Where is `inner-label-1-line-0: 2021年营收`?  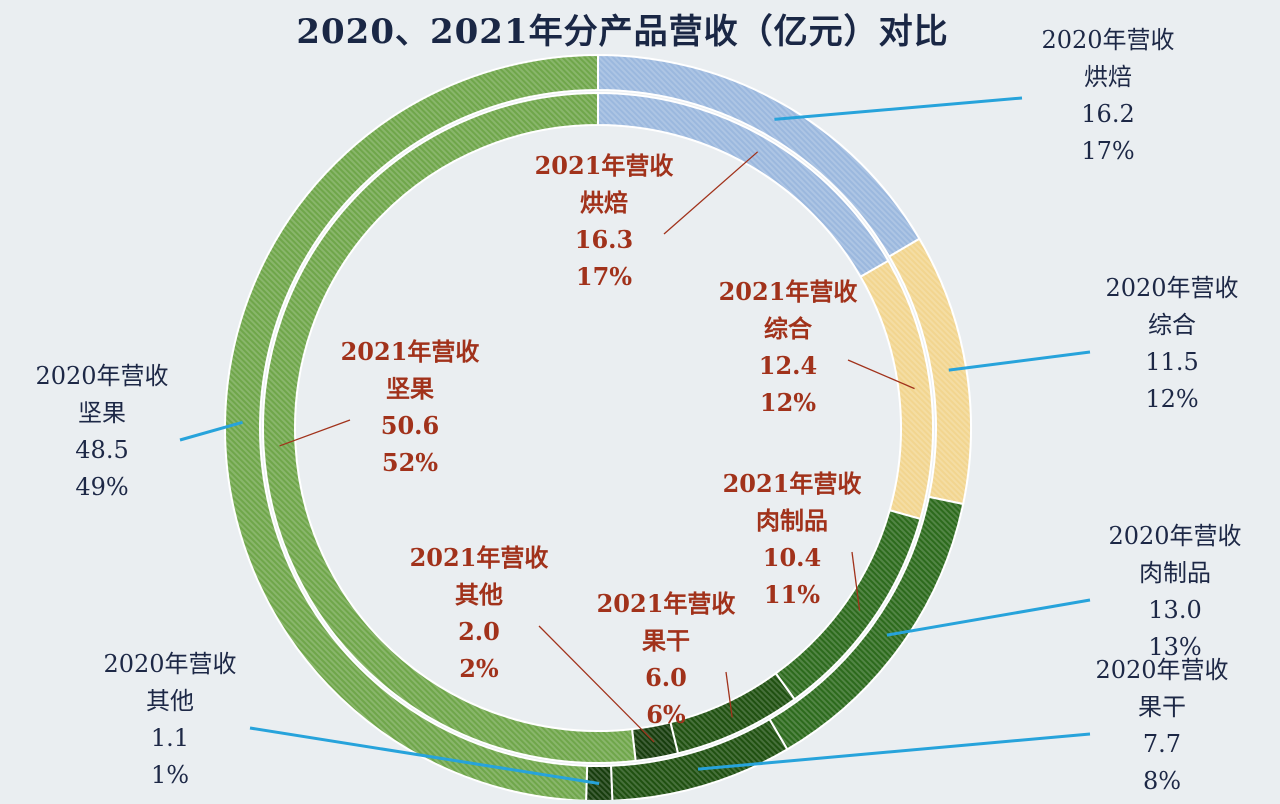 inner-label-1-line-0: 2021年营收 is located at coordinates (788, 291).